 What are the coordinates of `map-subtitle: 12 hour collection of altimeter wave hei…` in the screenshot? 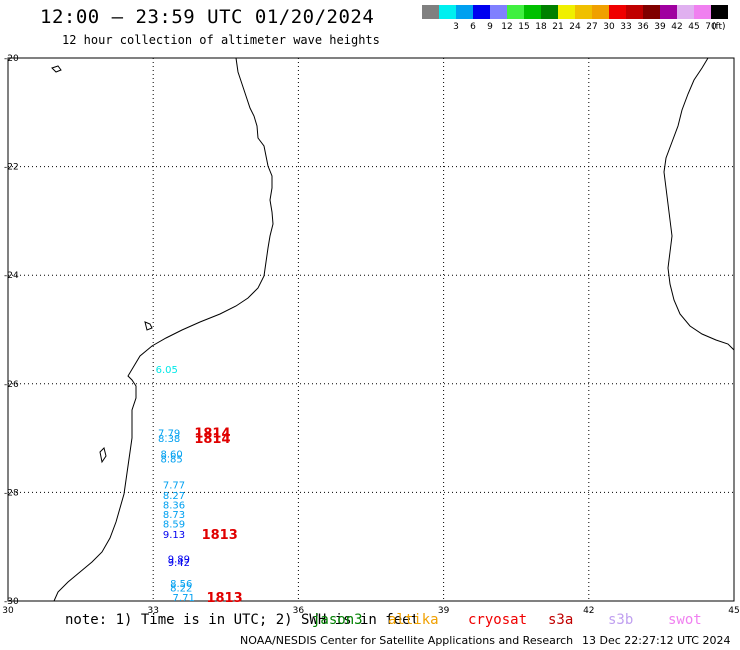 It's located at (221, 40).